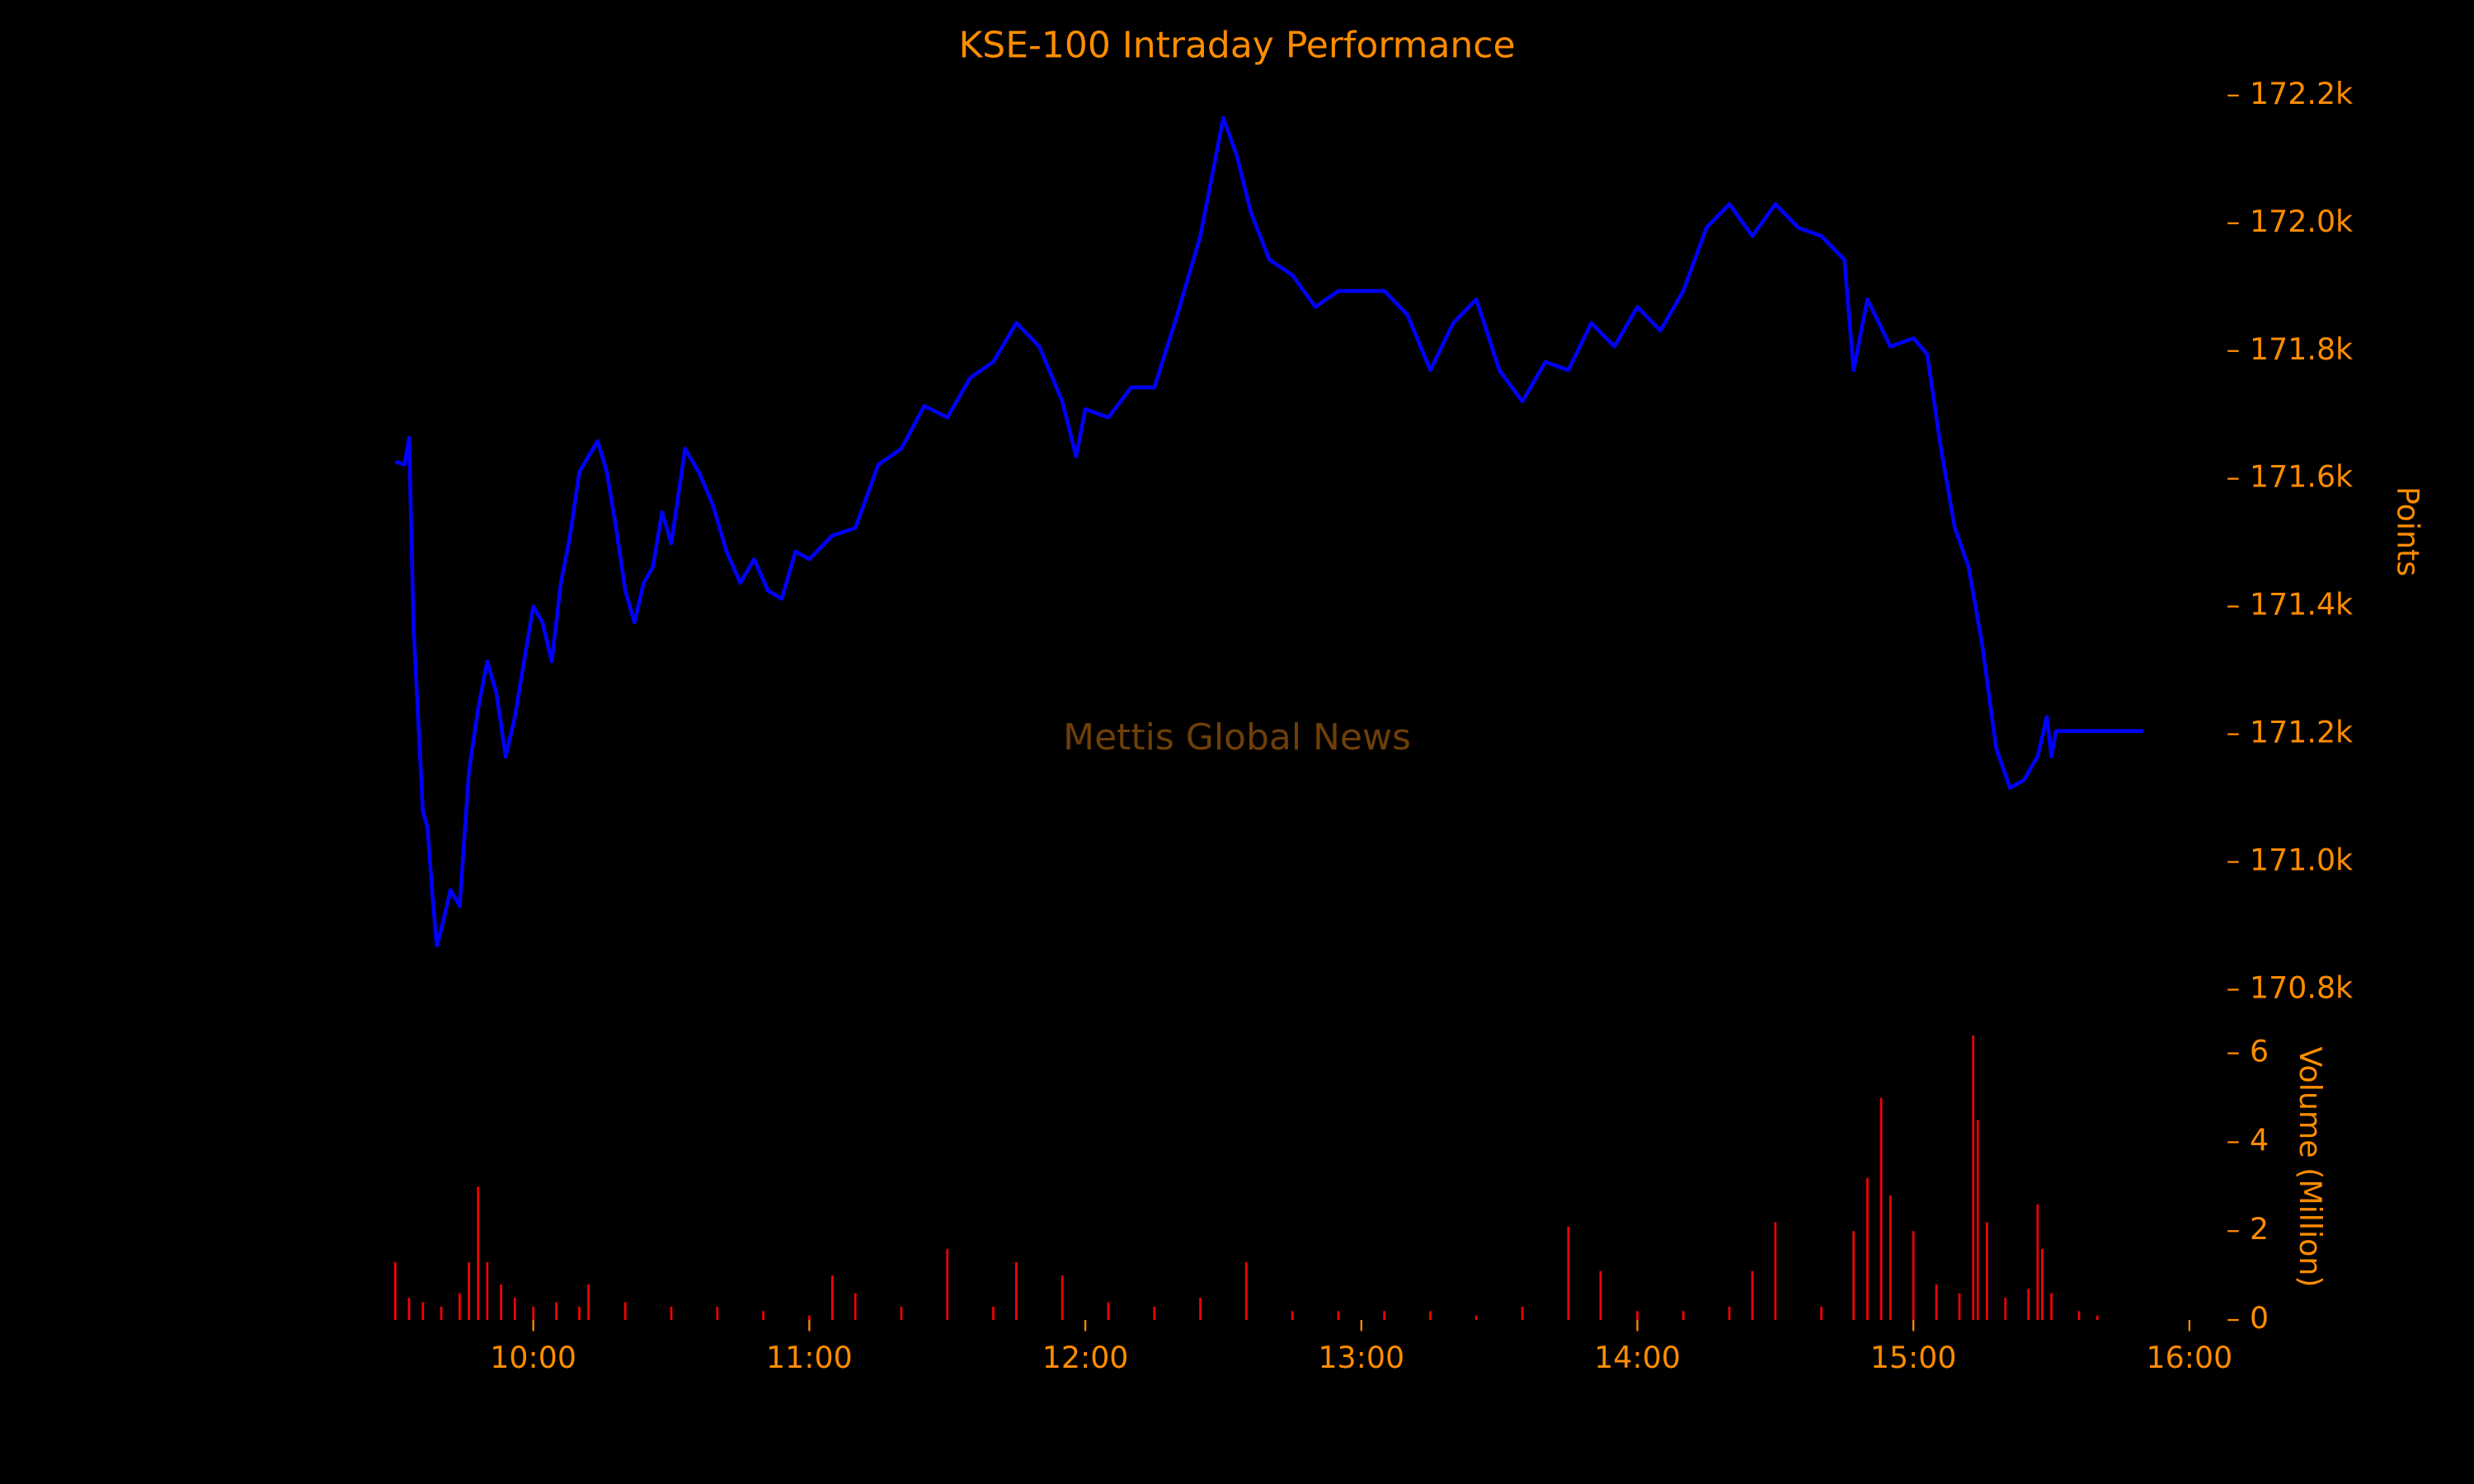 This screenshot has height=1484, width=2474. I want to click on y-tick-label: 6, so click(2259, 1051).